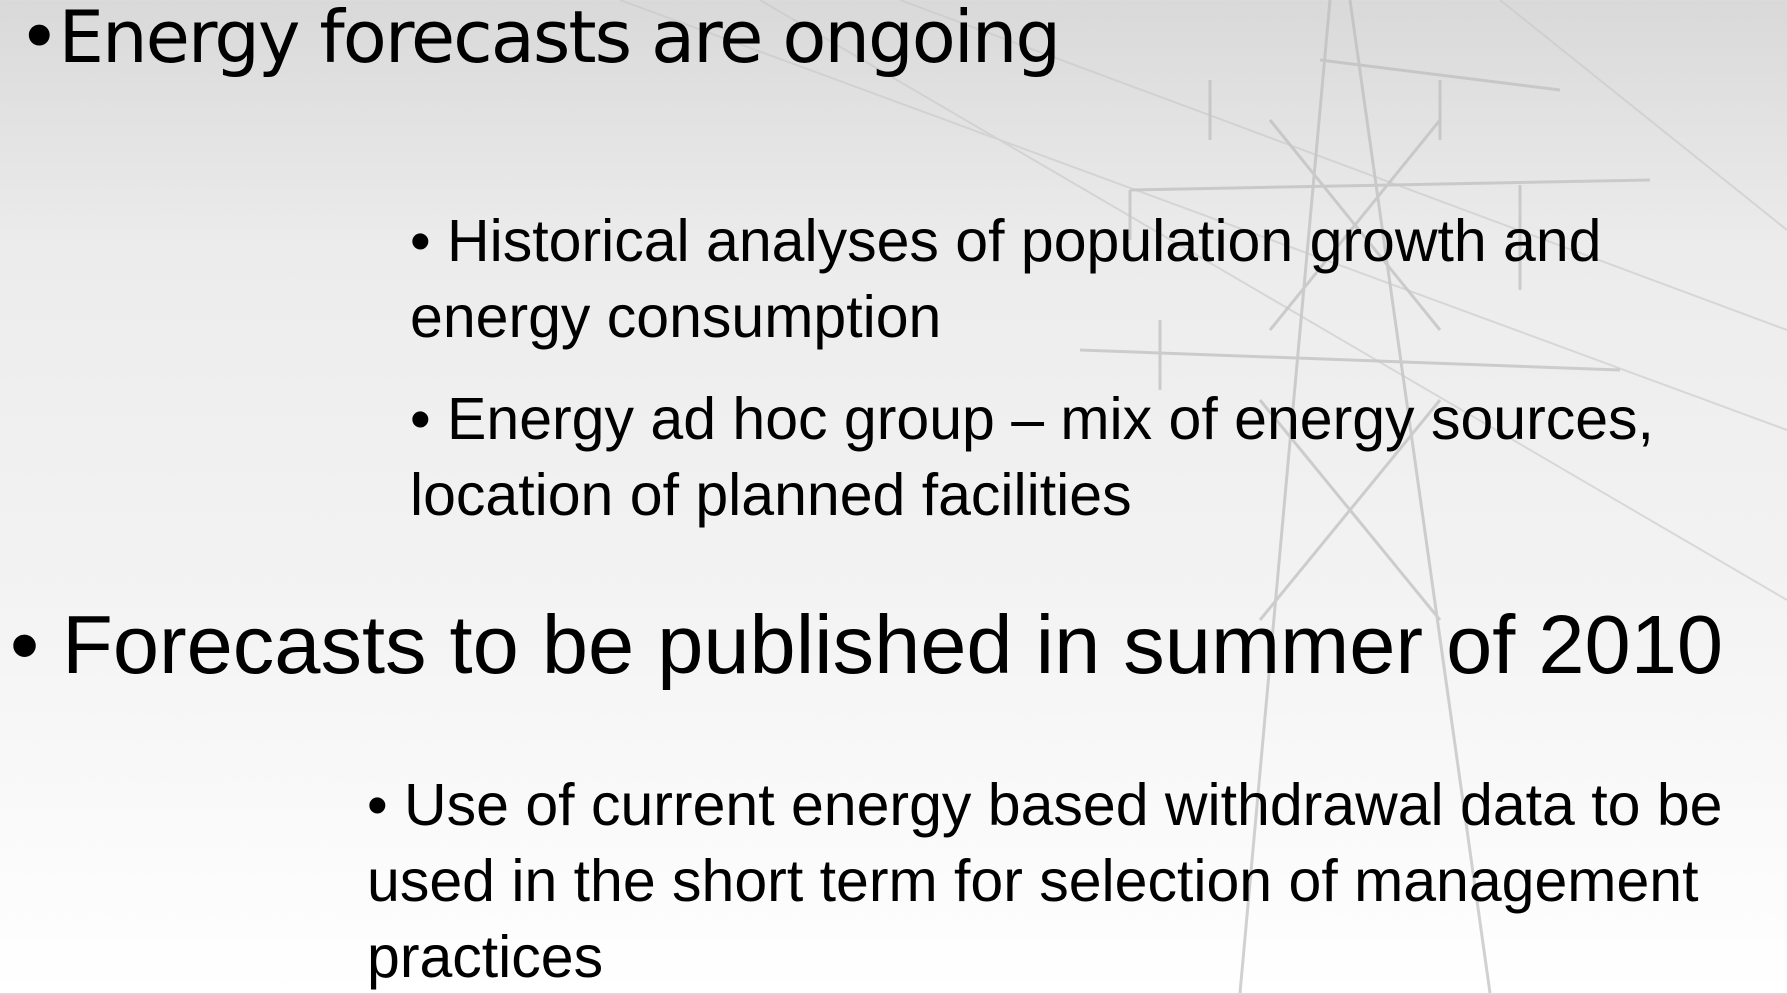  Describe the element at coordinates (539, 39) in the screenshot. I see `bullet: •Energy forecasts are ongoing` at that location.